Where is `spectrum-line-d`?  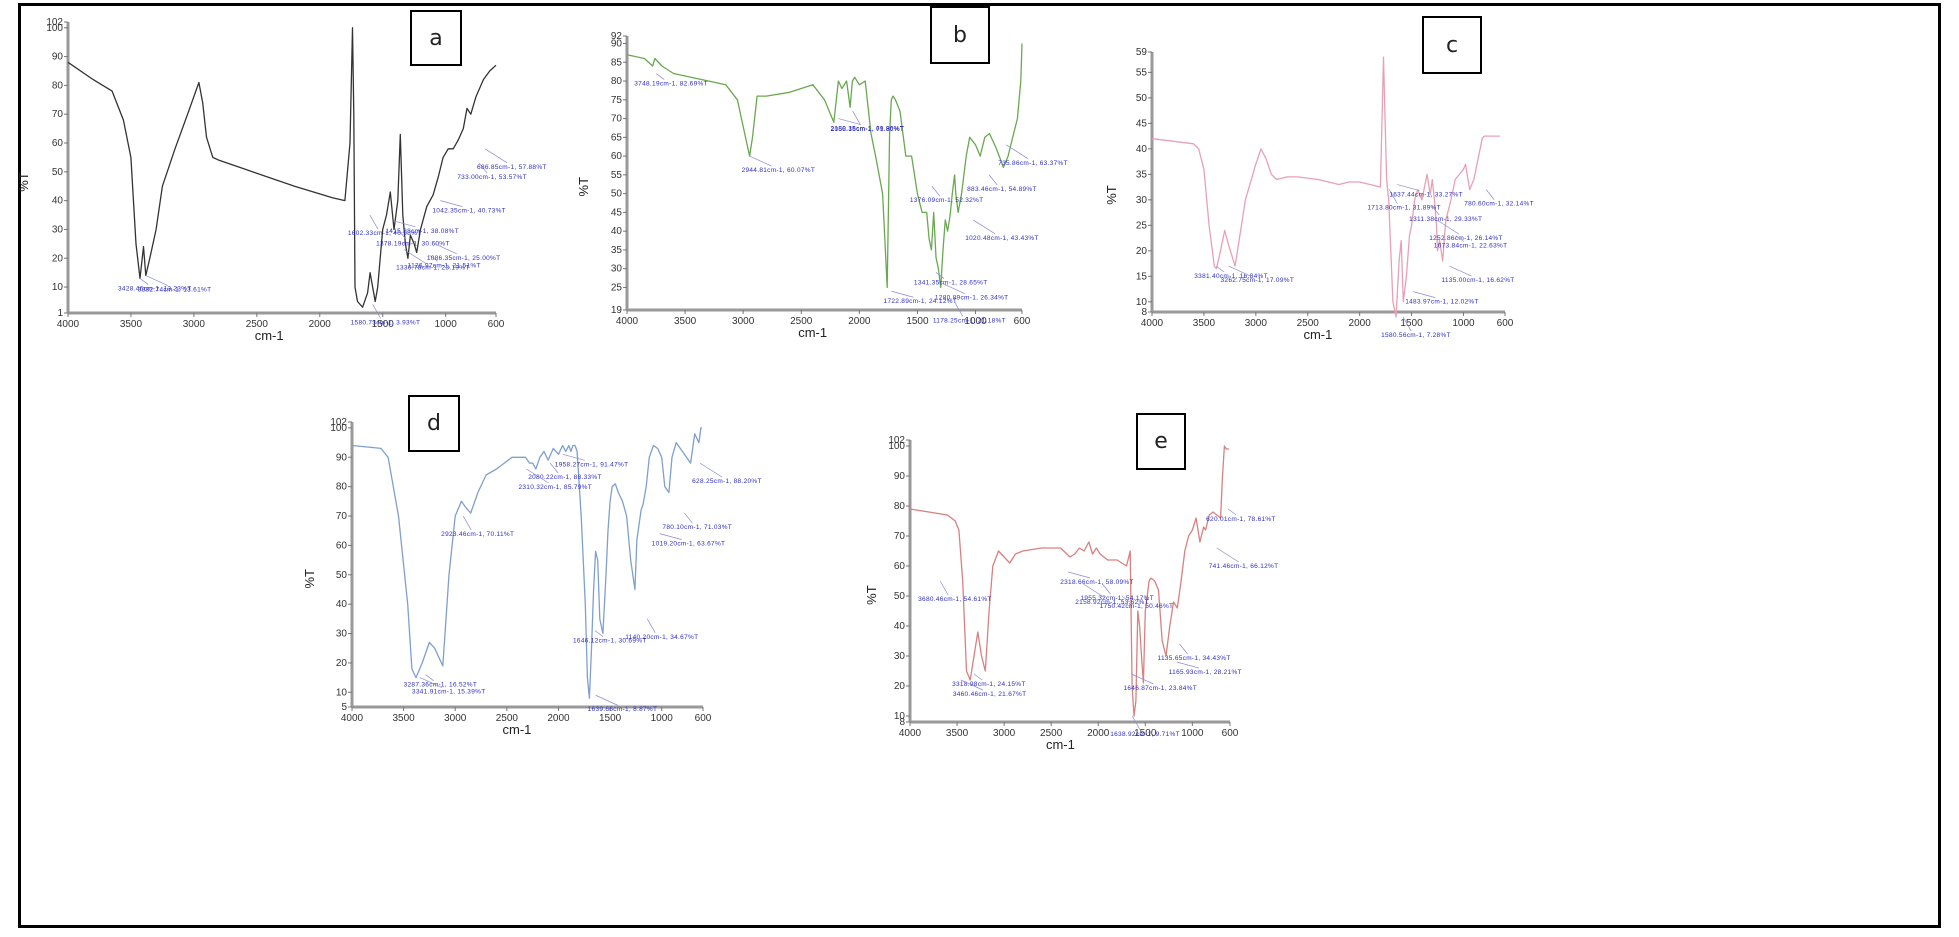 spectrum-line-d is located at coordinates (526, 563).